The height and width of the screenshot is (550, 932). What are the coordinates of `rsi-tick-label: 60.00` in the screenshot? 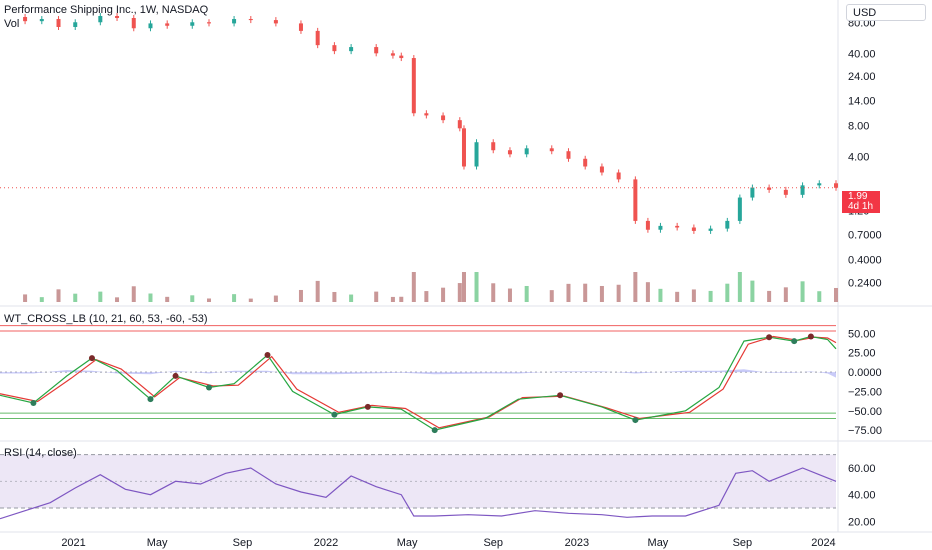 It's located at (862, 469).